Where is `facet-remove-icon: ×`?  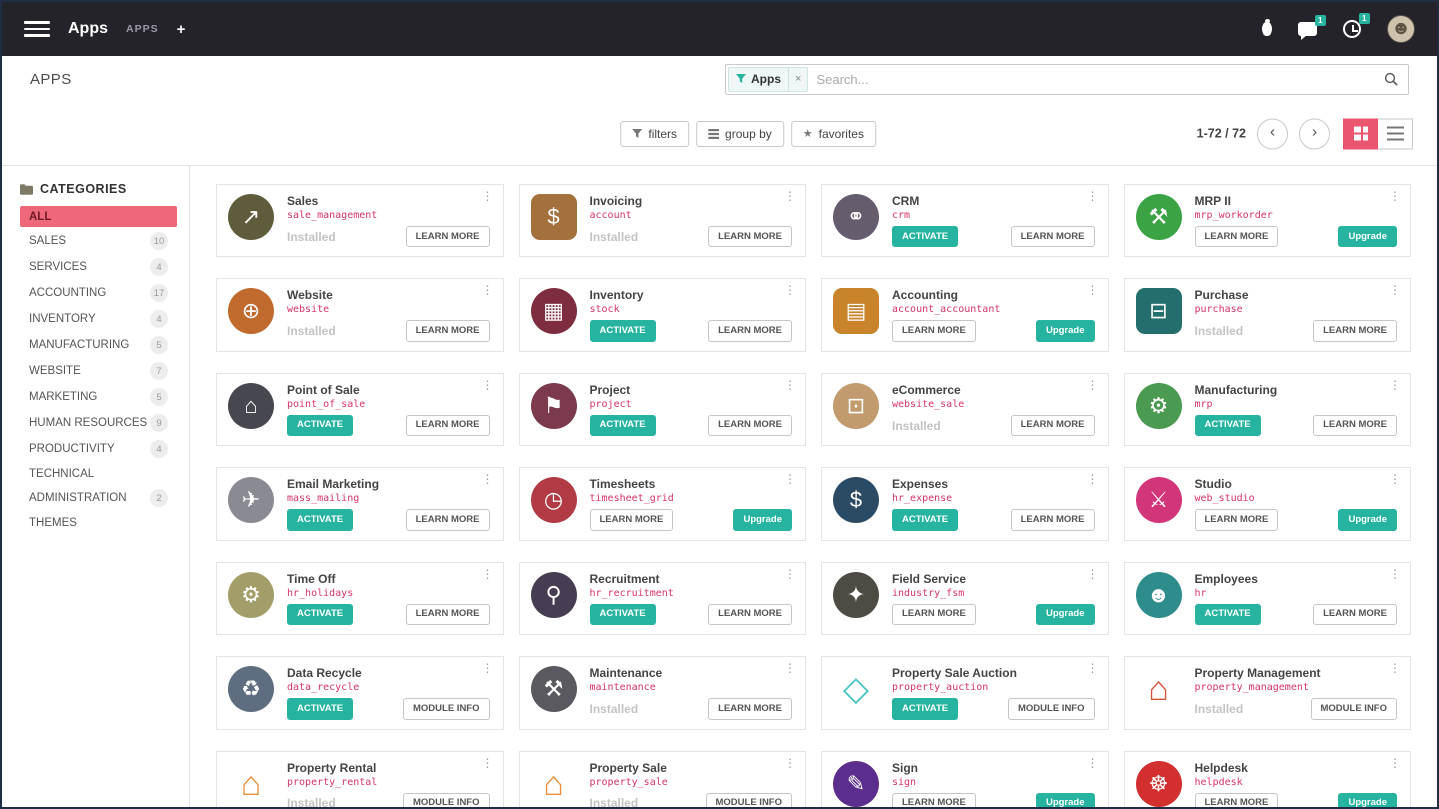 facet-remove-icon: × is located at coordinates (797, 79).